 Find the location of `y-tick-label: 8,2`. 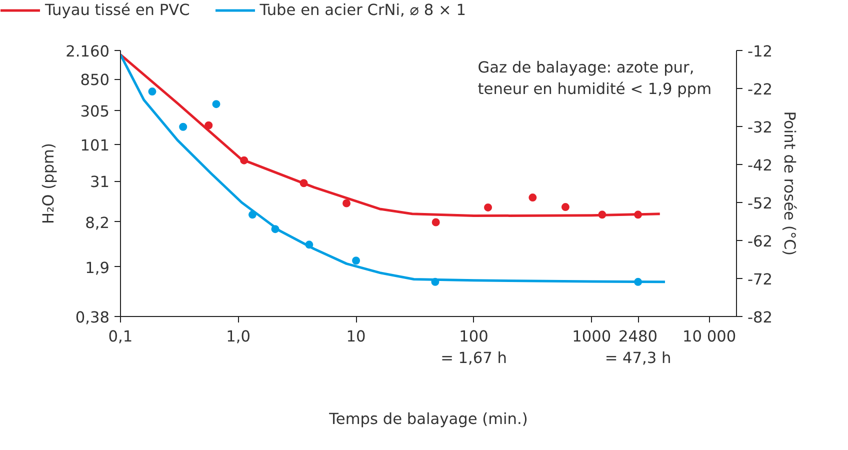

y-tick-label: 8,2 is located at coordinates (97, 223).